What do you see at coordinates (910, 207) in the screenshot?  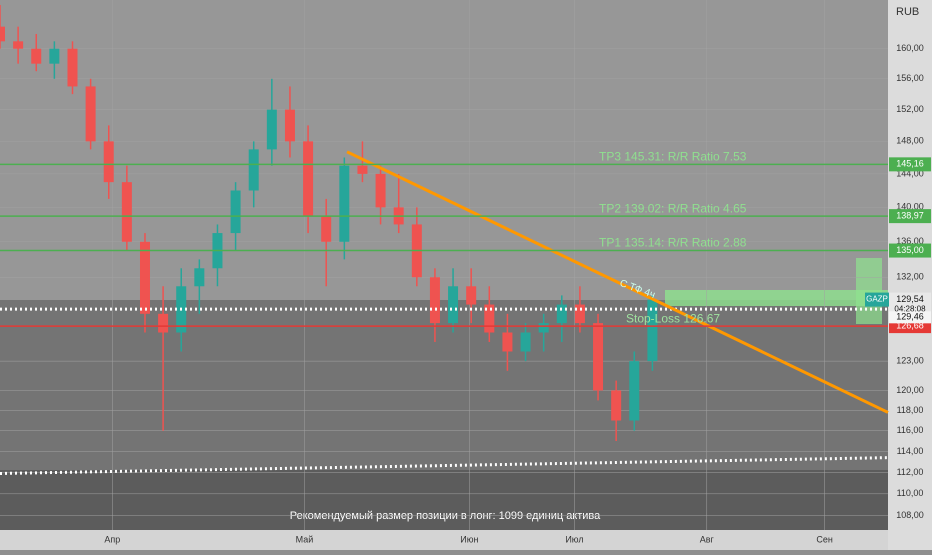 I see `y-tick-label: 140,00` at bounding box center [910, 207].